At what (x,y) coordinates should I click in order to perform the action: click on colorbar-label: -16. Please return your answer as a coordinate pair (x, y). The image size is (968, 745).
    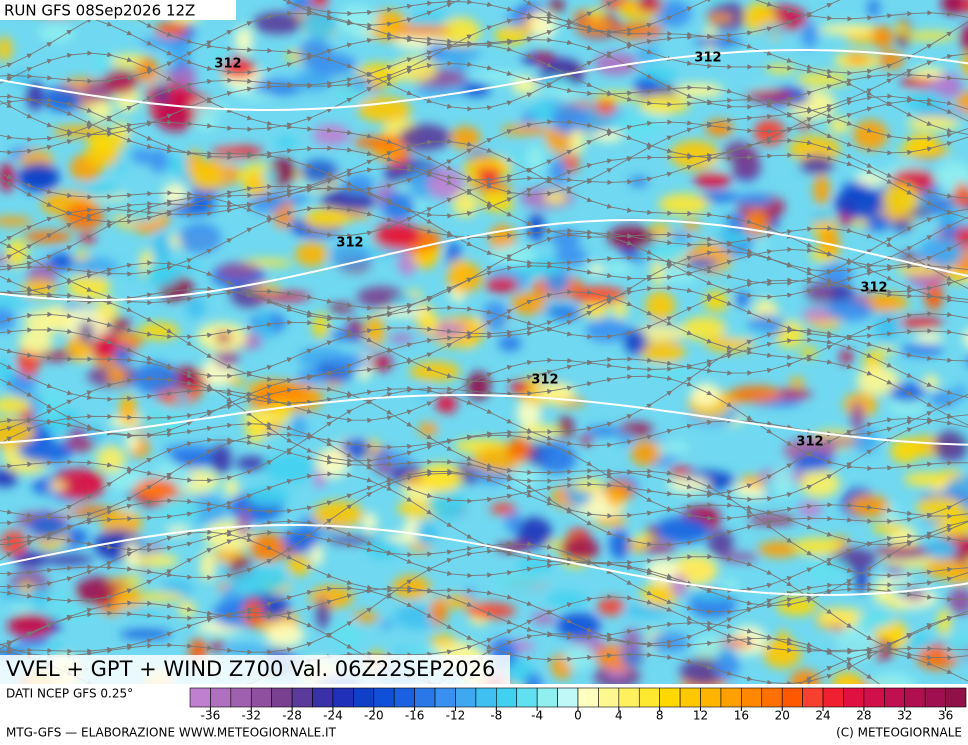
    Looking at the image, I should click on (415, 716).